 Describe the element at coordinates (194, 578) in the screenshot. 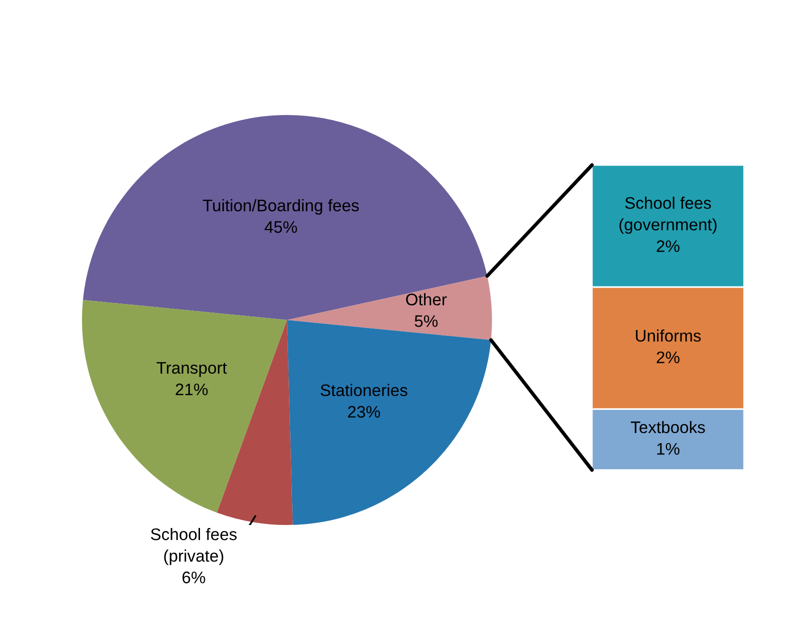

I see `data-label: 6%` at that location.